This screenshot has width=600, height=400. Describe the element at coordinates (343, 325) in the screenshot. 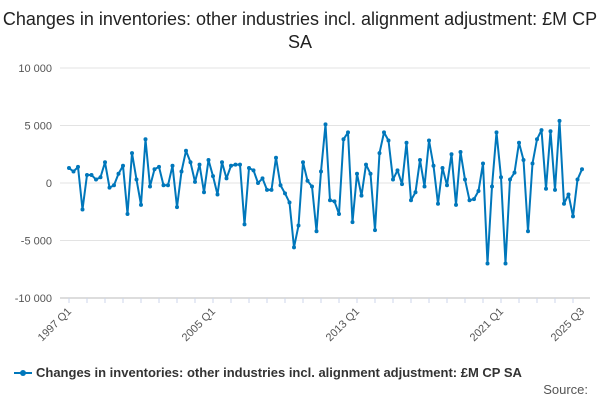

I see `x-tick-label: 2013 Q1` at that location.